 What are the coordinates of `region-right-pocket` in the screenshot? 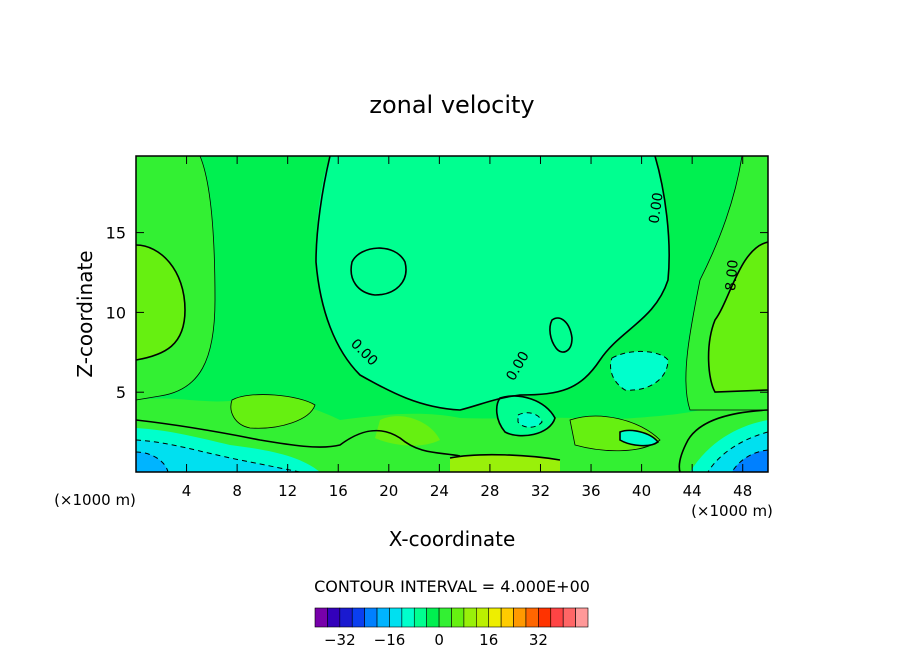 It's located at (639, 371).